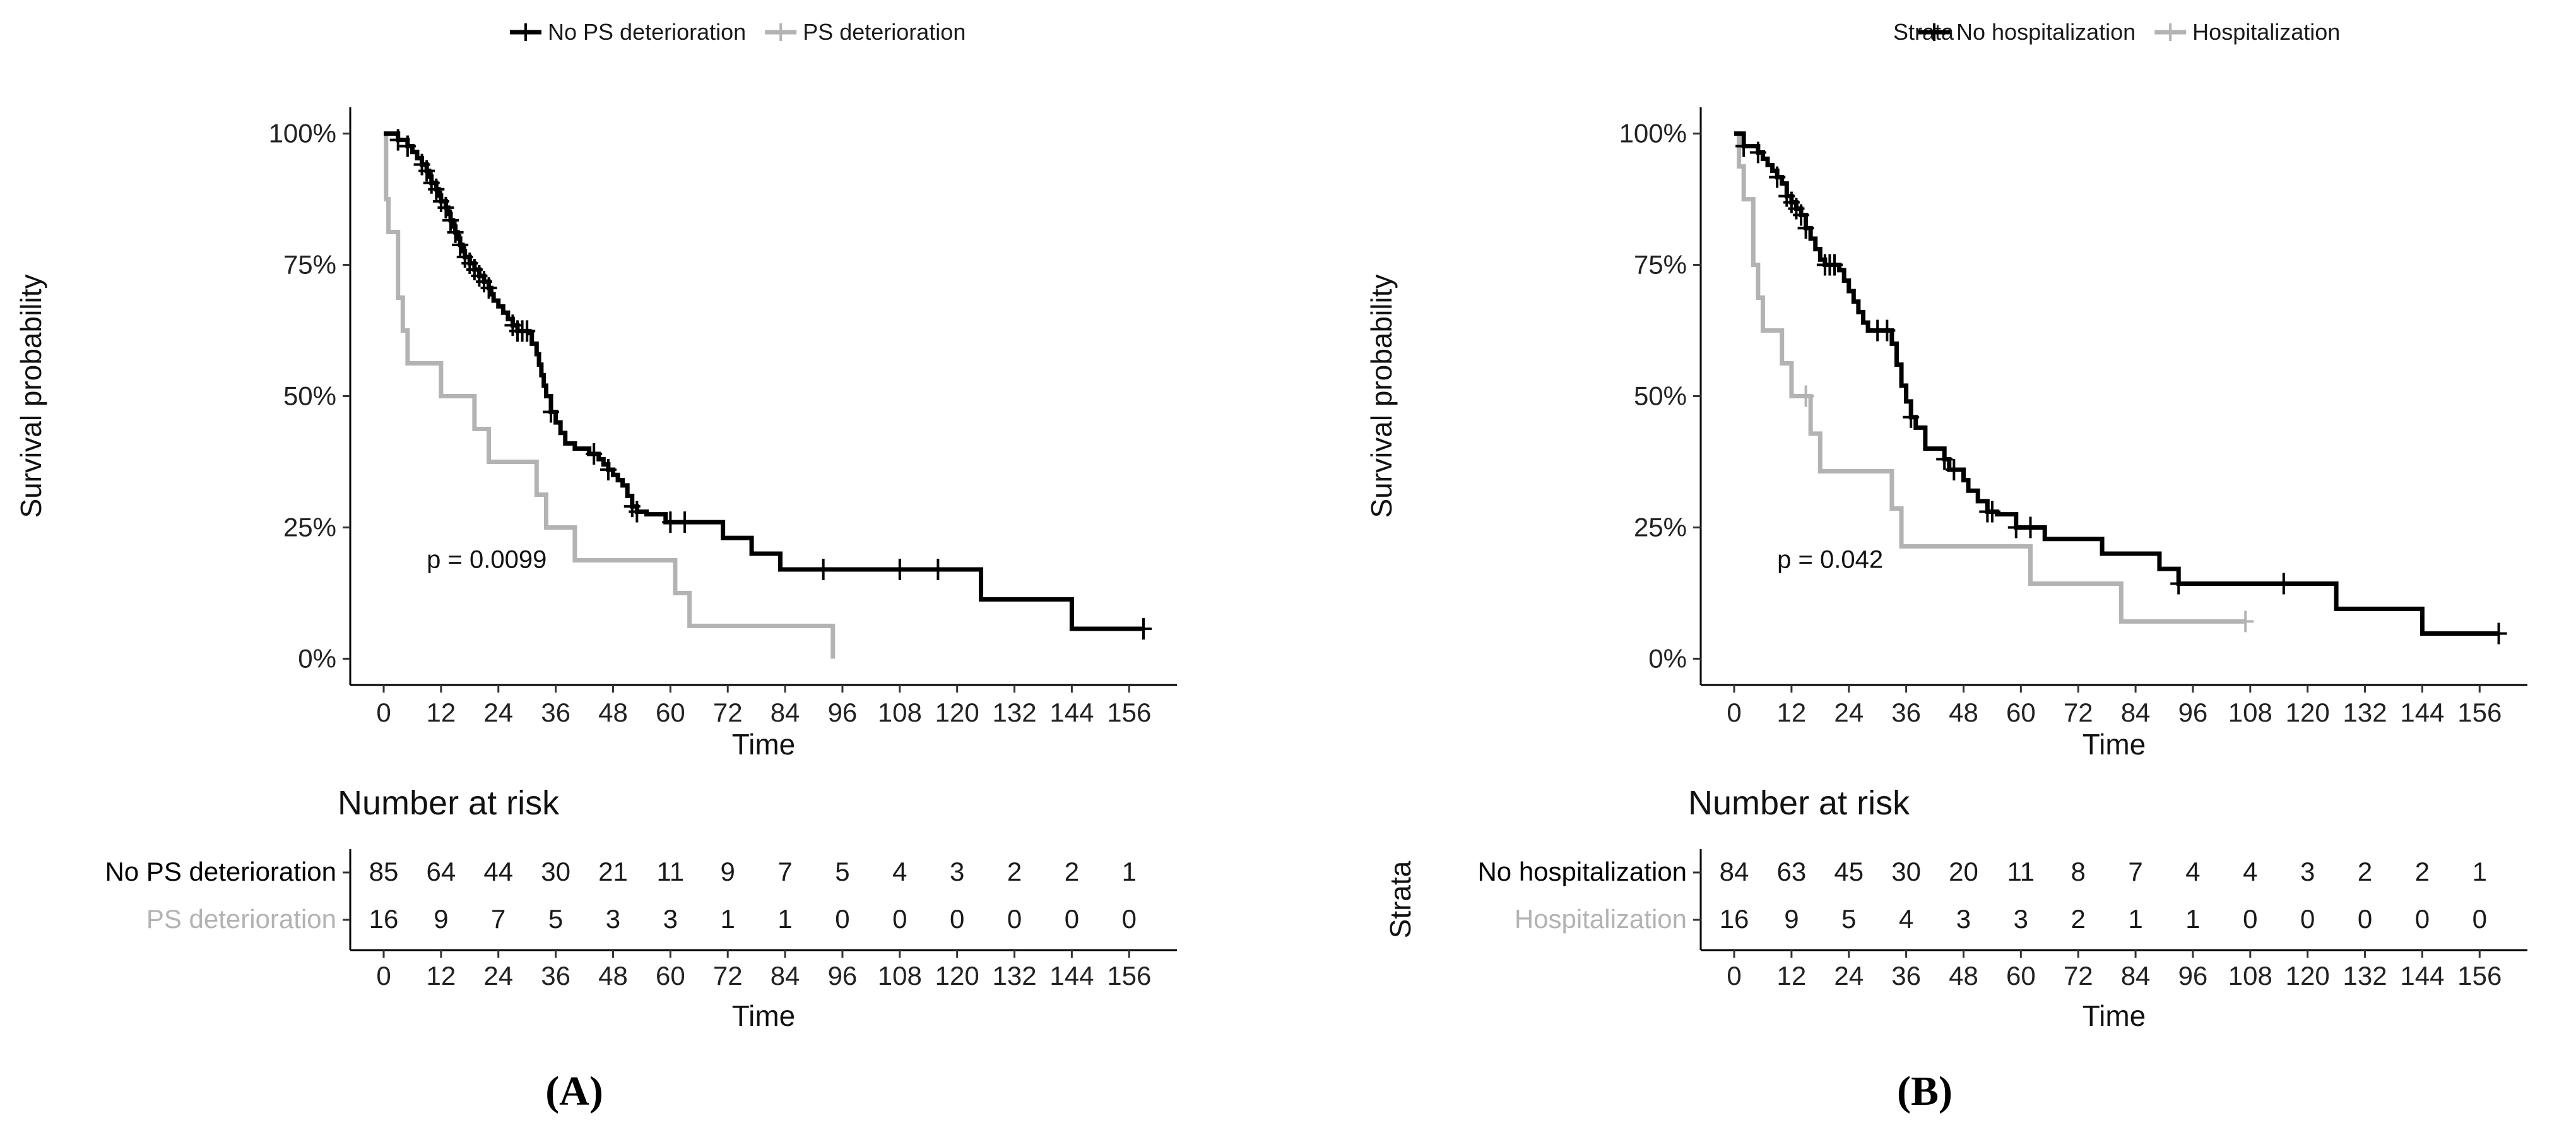  I want to click on risk-row-label: PS deterioration, so click(241, 919).